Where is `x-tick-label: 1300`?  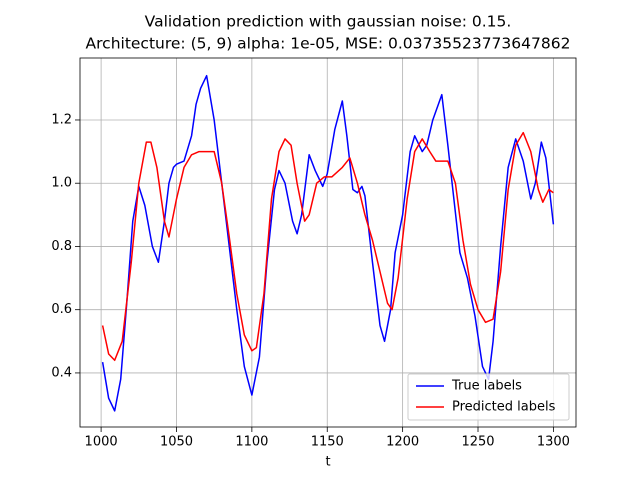
x-tick-label: 1300 is located at coordinates (553, 442).